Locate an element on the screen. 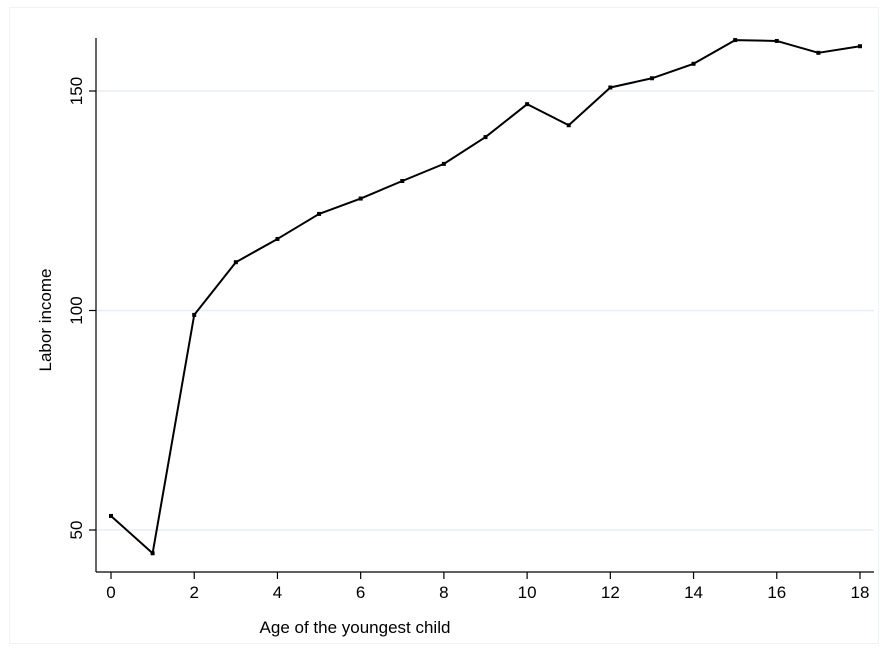 This screenshot has width=886, height=650. x-tick-label: 0 is located at coordinates (110, 592).